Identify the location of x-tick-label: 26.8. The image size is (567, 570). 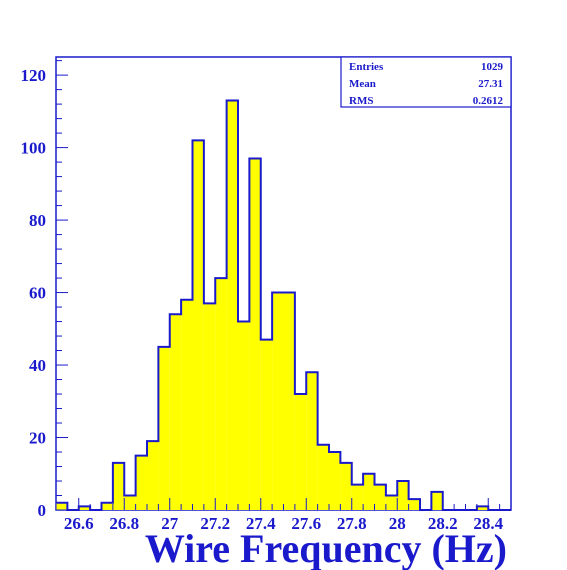
(124, 523).